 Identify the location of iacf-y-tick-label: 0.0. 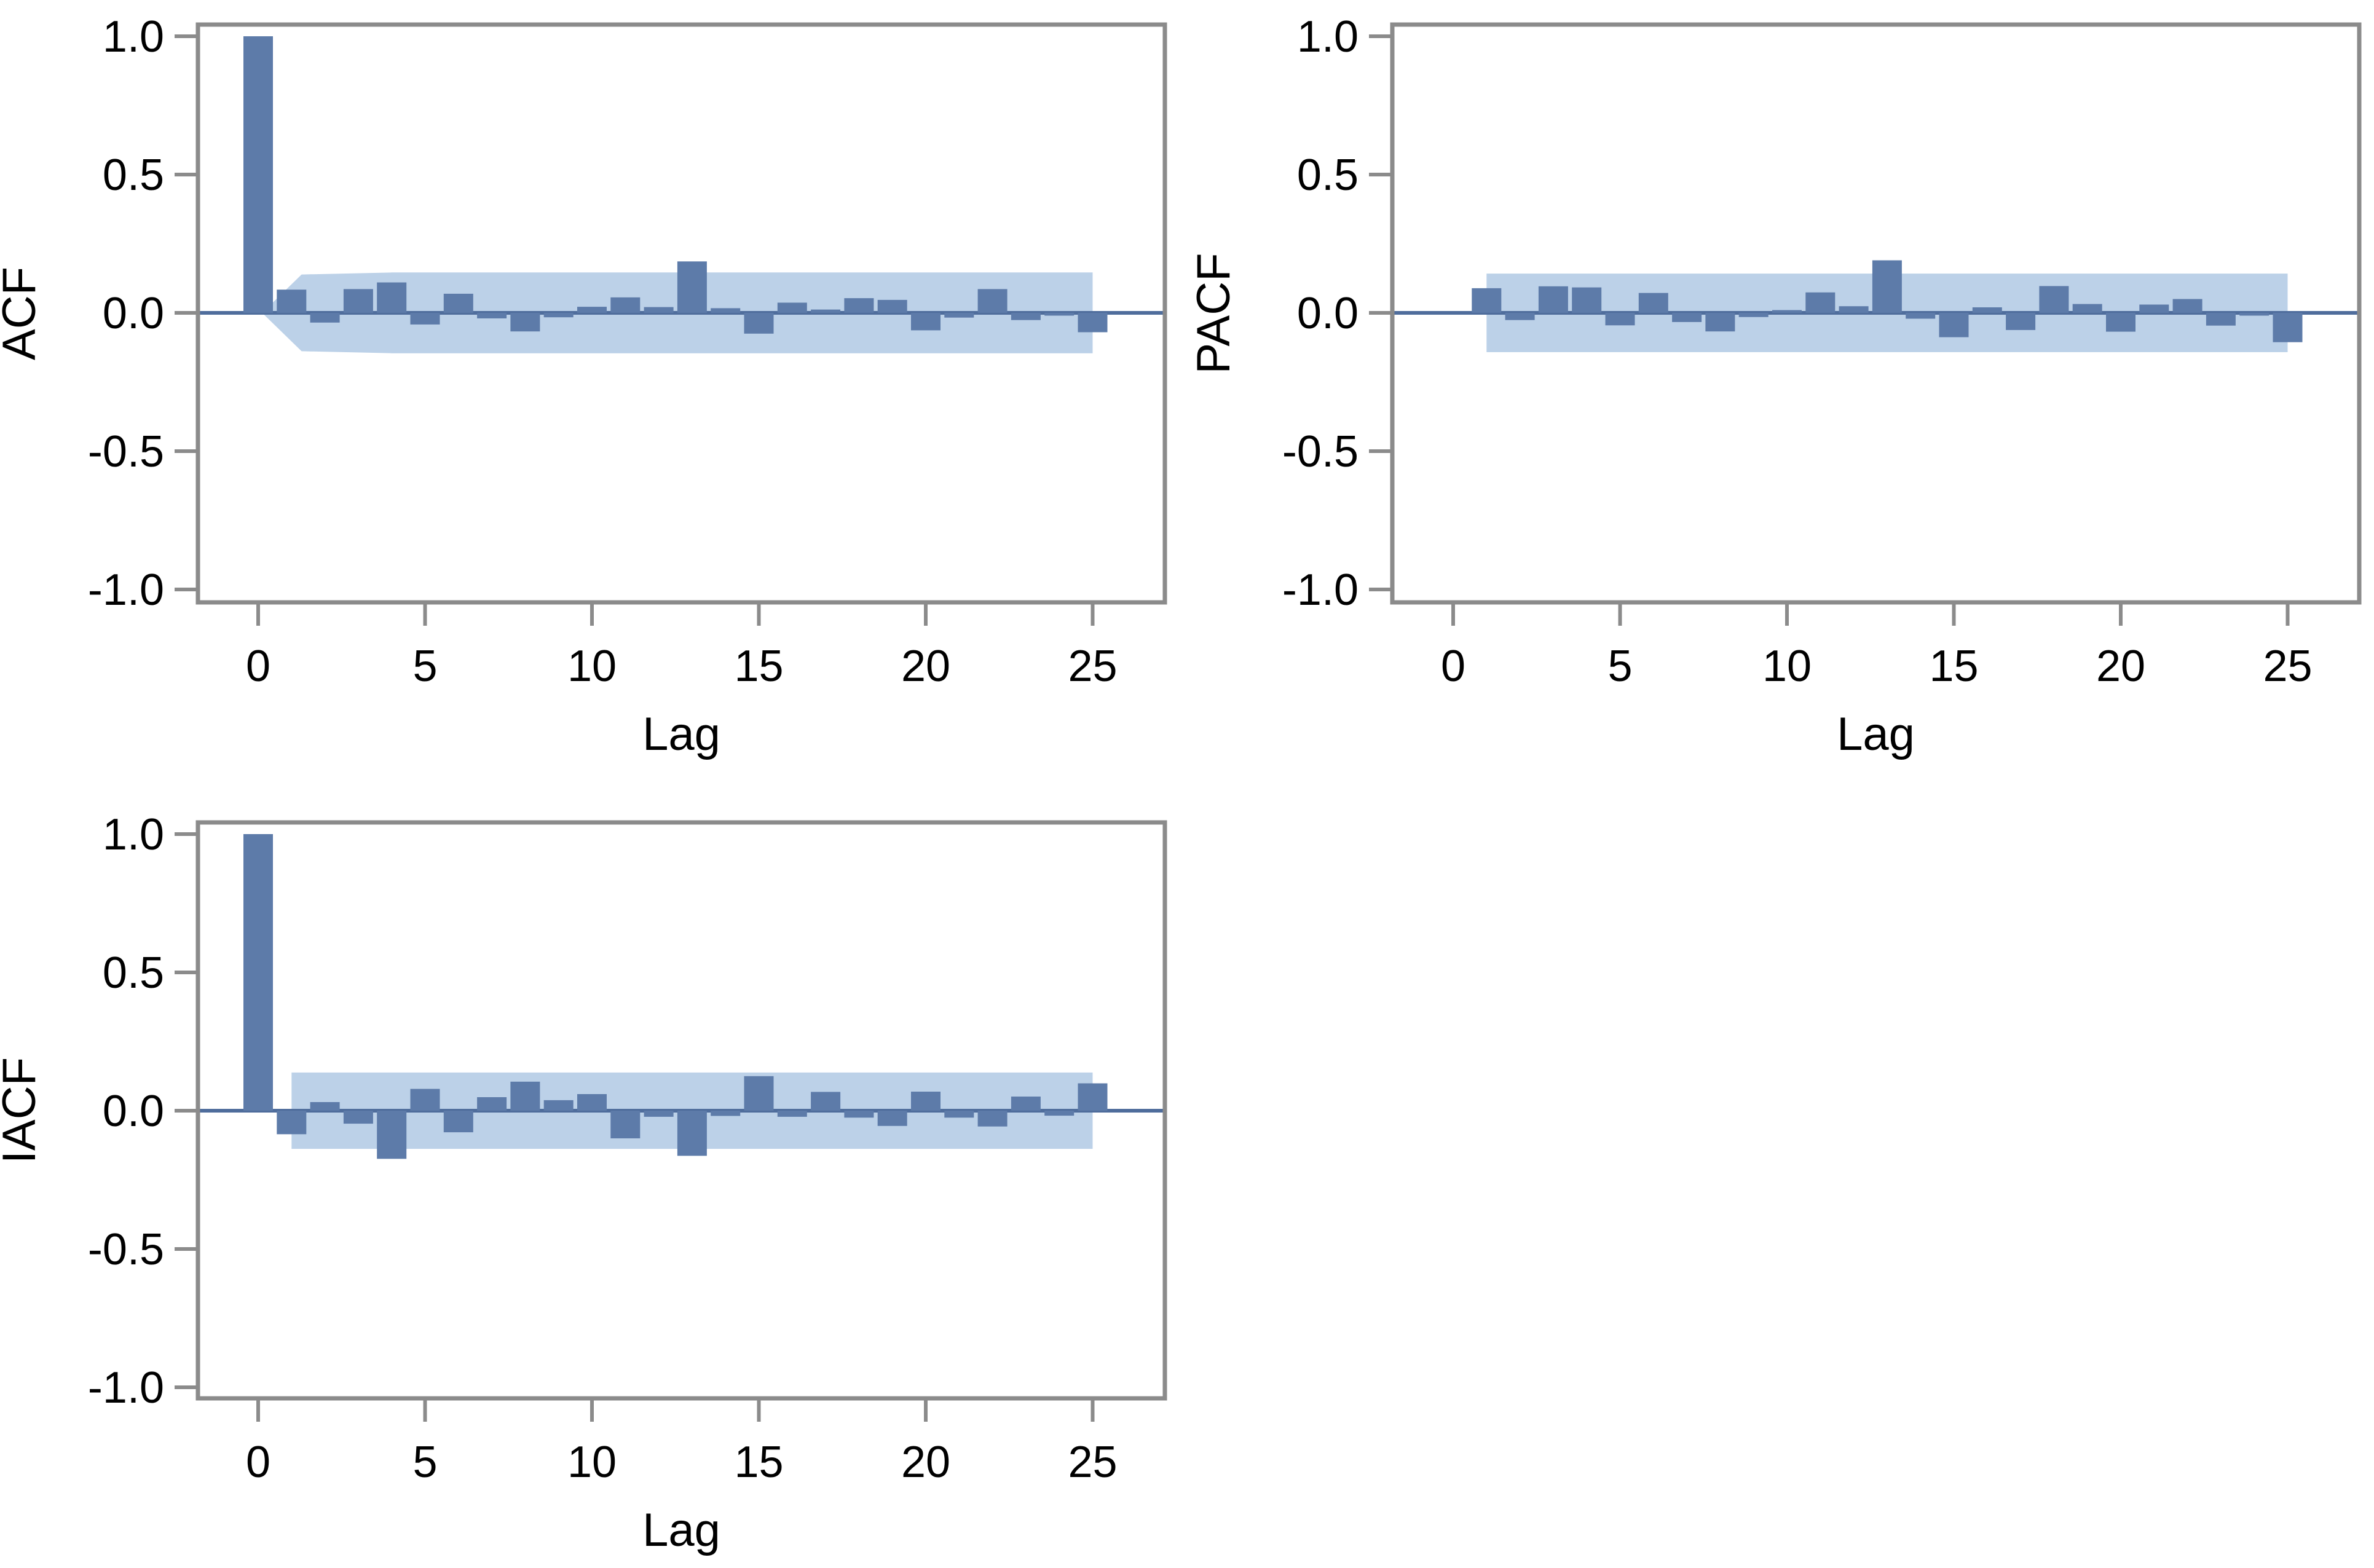
(133, 1111).